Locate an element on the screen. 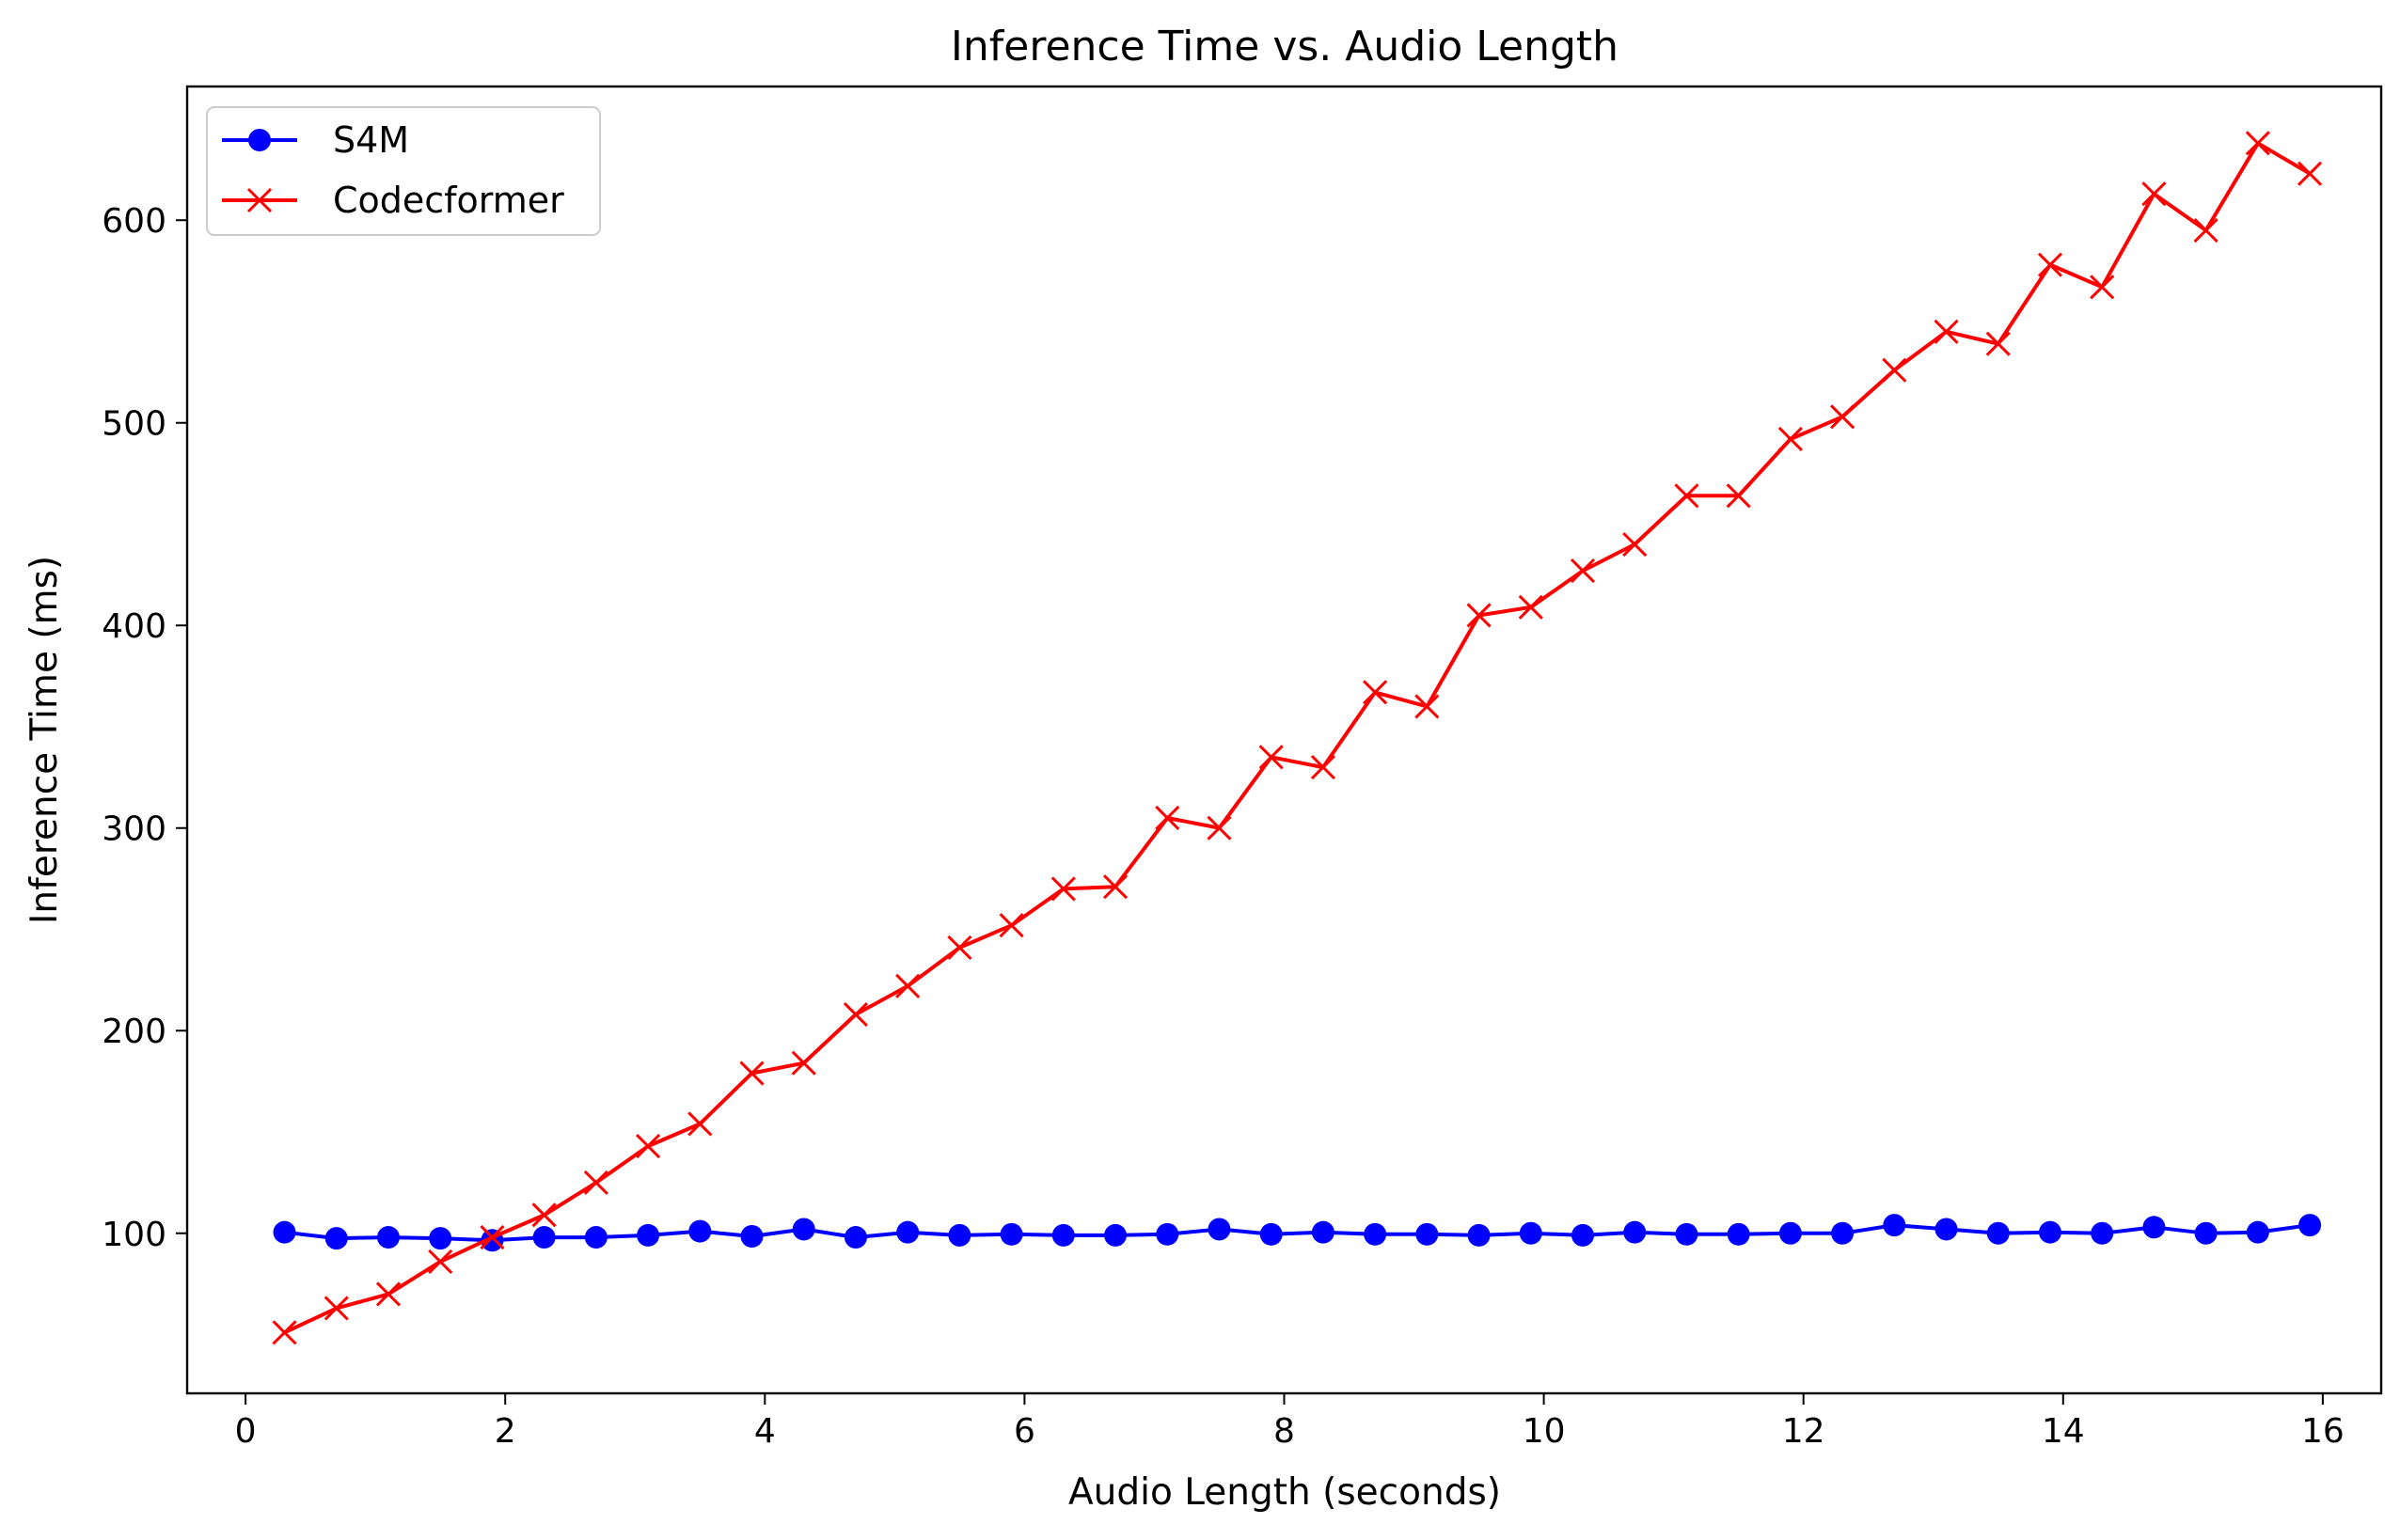  y-tick-label: 300 is located at coordinates (134, 830).